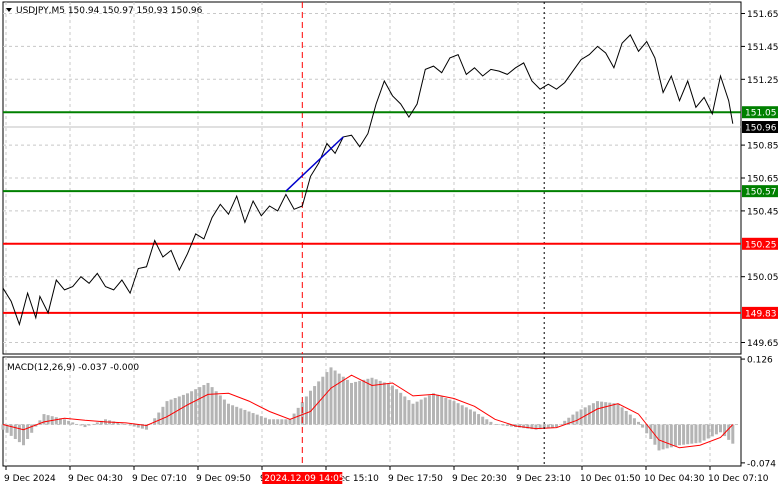 This screenshot has width=781, height=489. Describe the element at coordinates (763, 212) in the screenshot. I see `y-tick-label: 150.45` at that location.